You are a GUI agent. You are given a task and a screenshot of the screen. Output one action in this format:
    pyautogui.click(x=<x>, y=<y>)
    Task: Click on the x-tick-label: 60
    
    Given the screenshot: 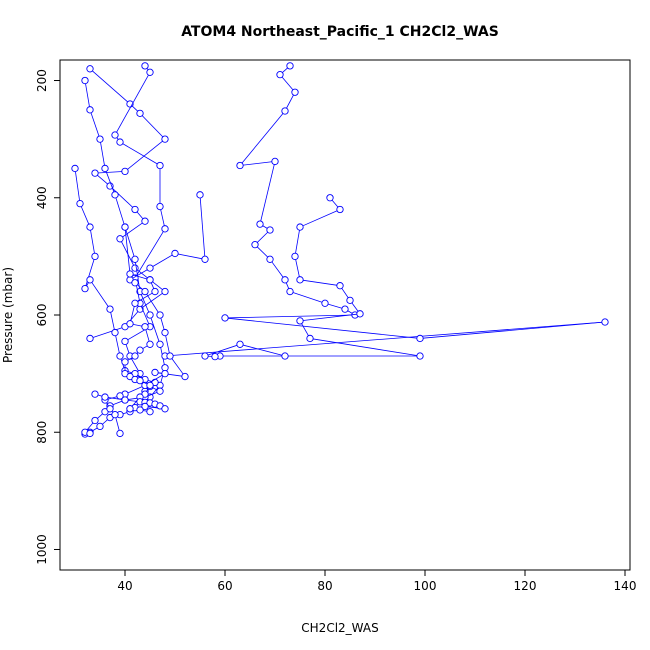 What is the action you would take?
    pyautogui.click(x=224, y=586)
    